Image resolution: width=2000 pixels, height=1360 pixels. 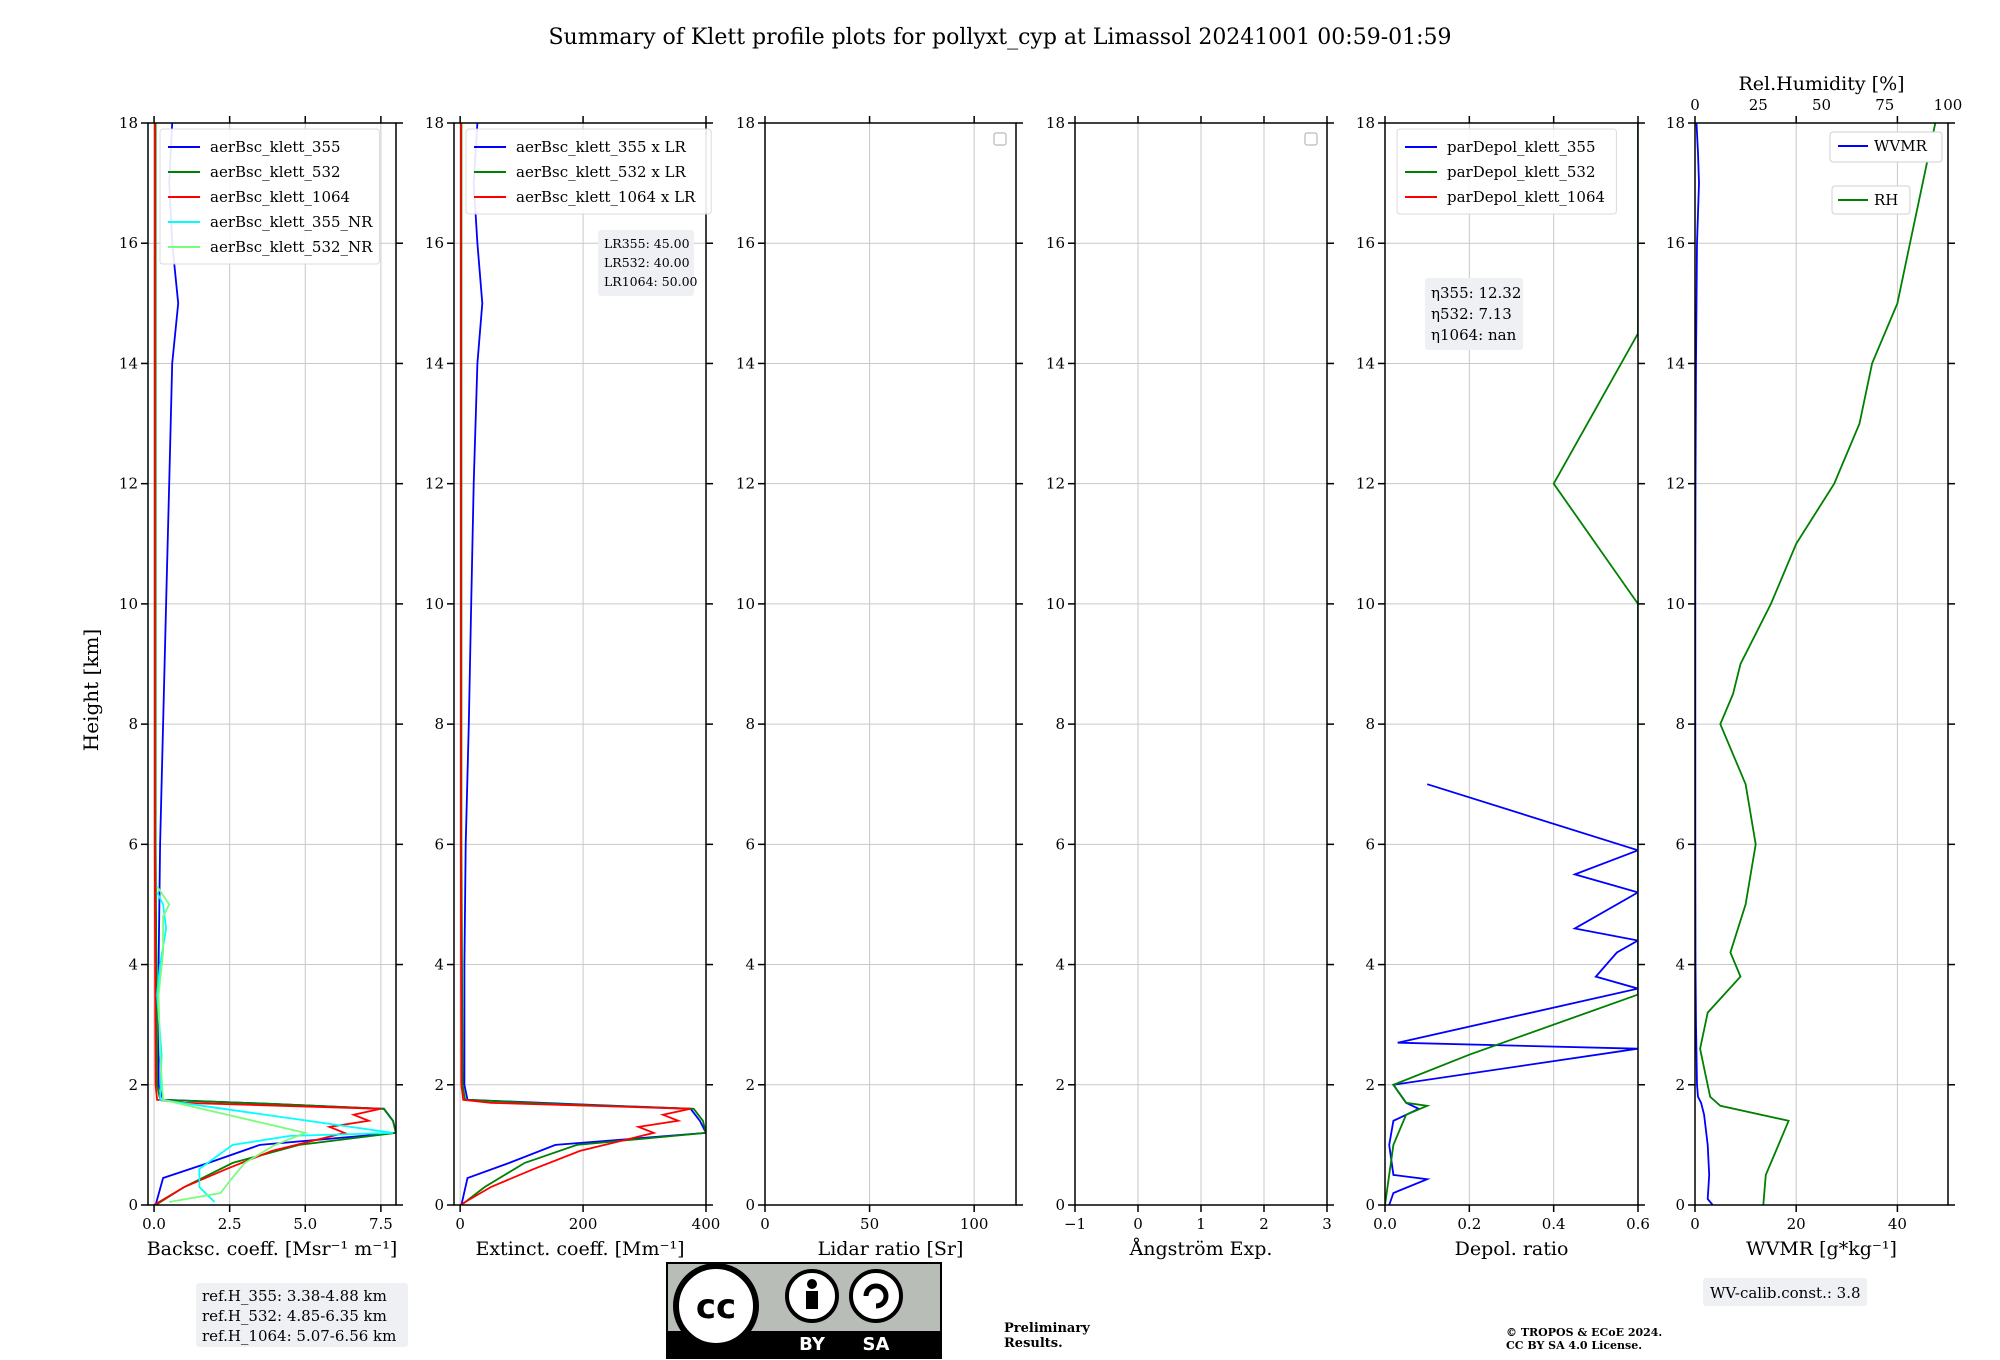 What do you see at coordinates (280, 197) in the screenshot?
I see `legend-label: aerBsc_klett_1064` at bounding box center [280, 197].